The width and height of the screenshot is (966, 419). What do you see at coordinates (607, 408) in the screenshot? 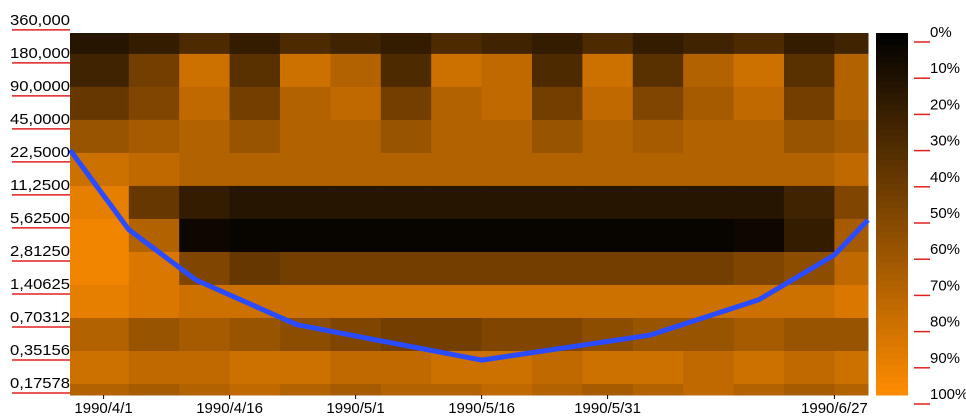
I see `x-tick-label: 1990/5/31` at bounding box center [607, 408].